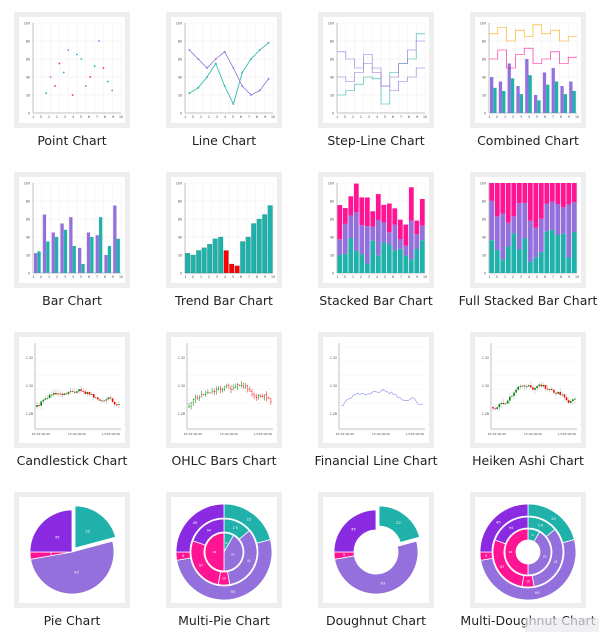 The height and width of the screenshot is (640, 603). What do you see at coordinates (529, 117) in the screenshot?
I see `svg-text: 4` at bounding box center [529, 117].